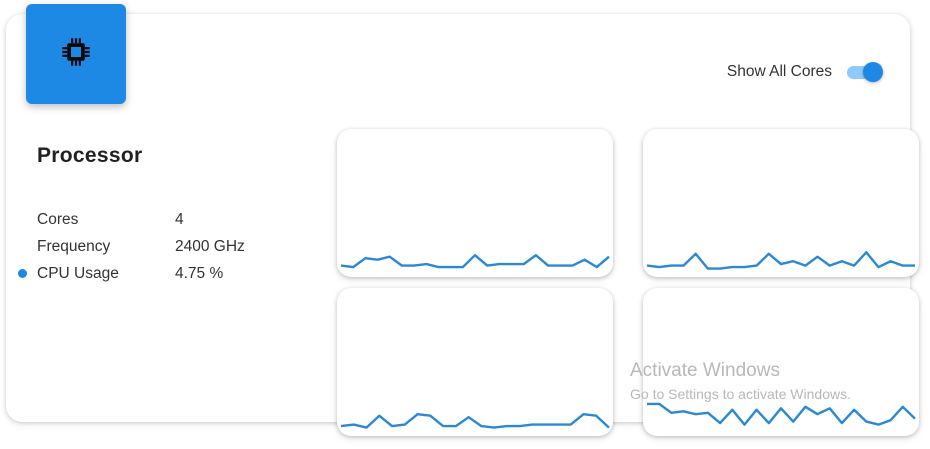 Image resolution: width=930 pixels, height=449 pixels. I want to click on spec-label-cores: Cores, so click(58, 219).